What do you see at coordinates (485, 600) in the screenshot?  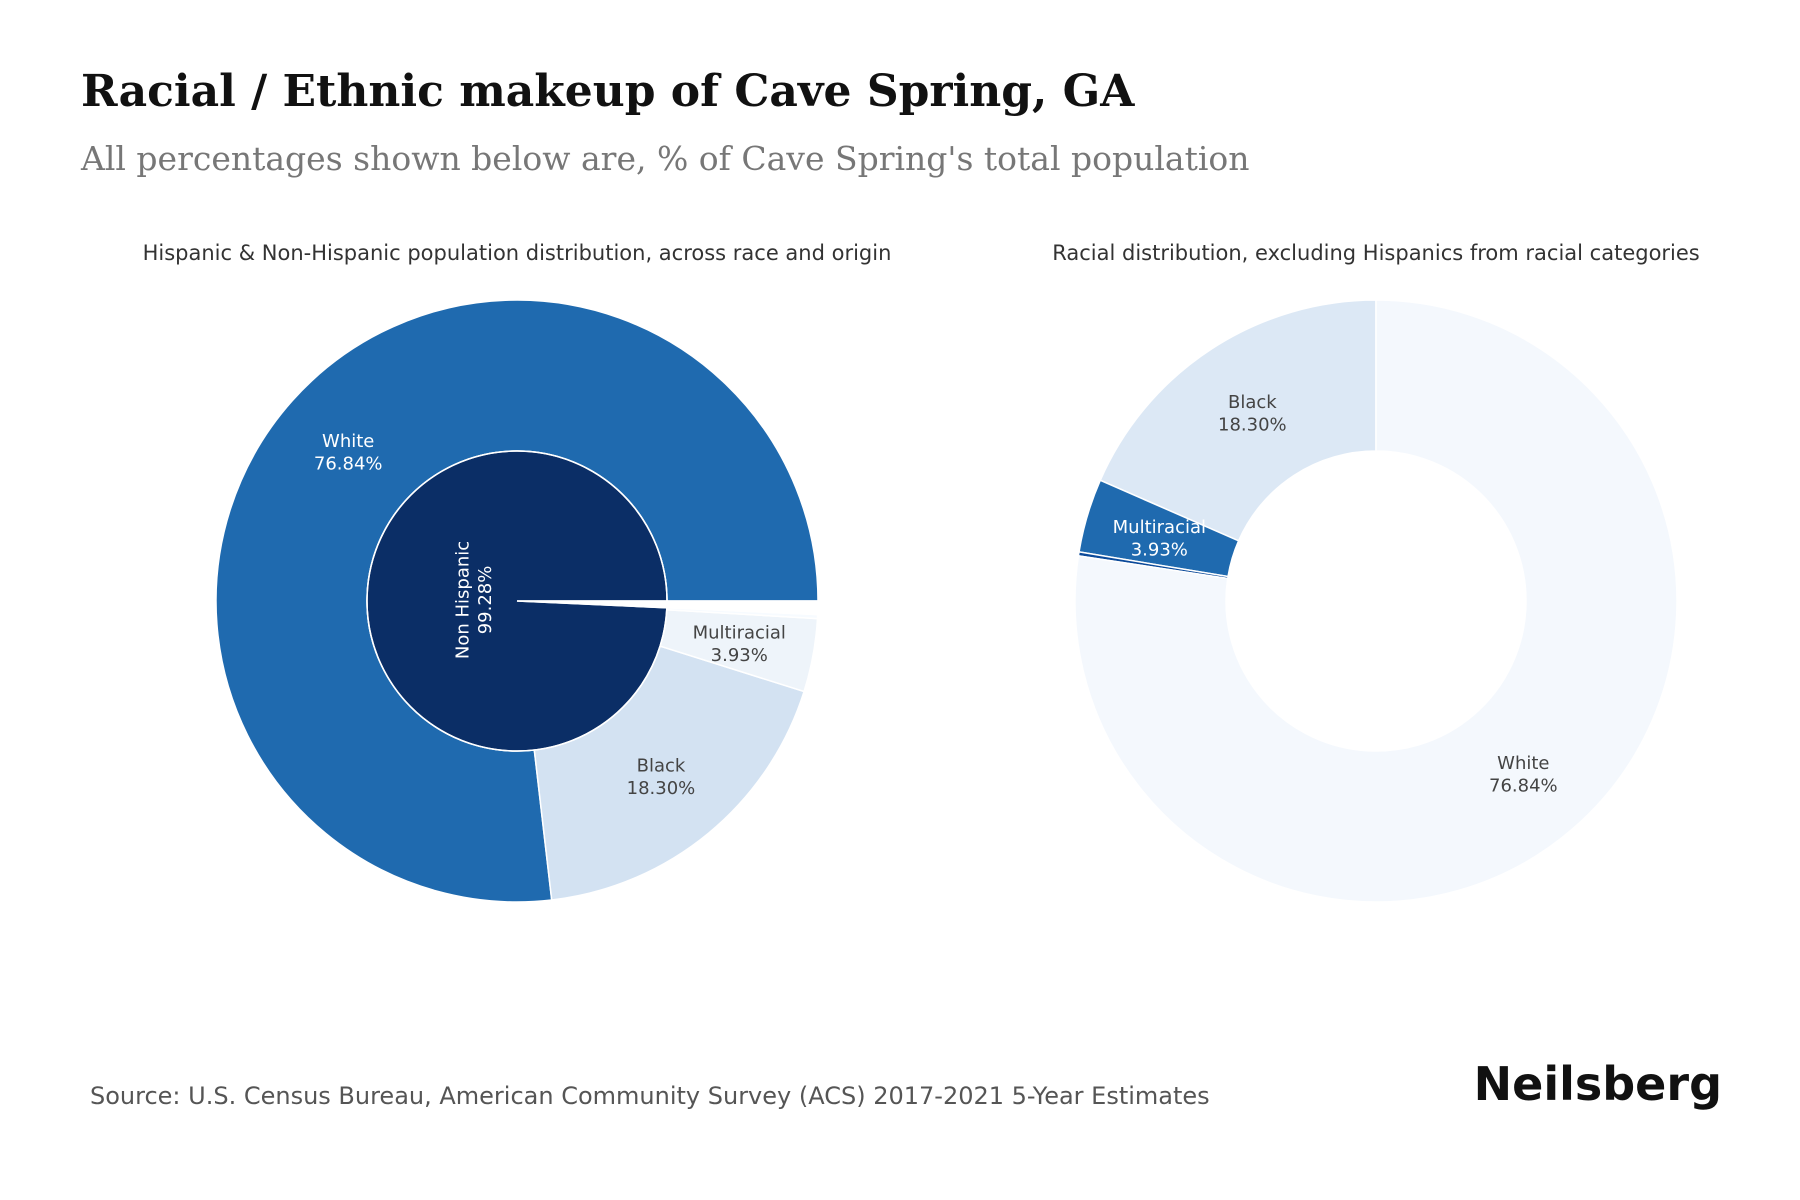 I see `value-label: 99.28%` at bounding box center [485, 600].